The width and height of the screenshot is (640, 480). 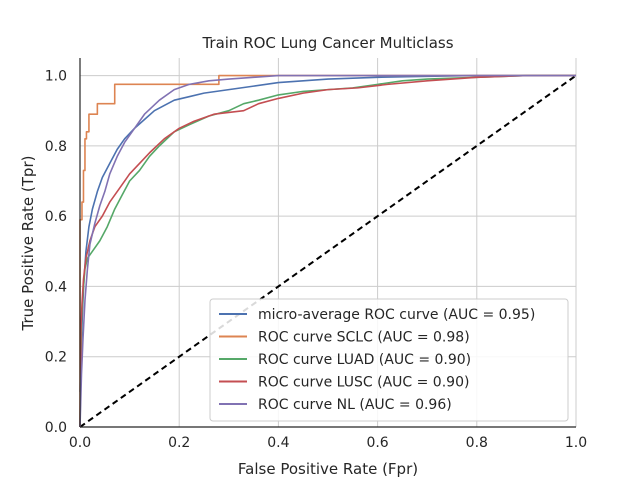 What do you see at coordinates (56, 77) in the screenshot?
I see `y-tick-label: 1.0` at bounding box center [56, 77].